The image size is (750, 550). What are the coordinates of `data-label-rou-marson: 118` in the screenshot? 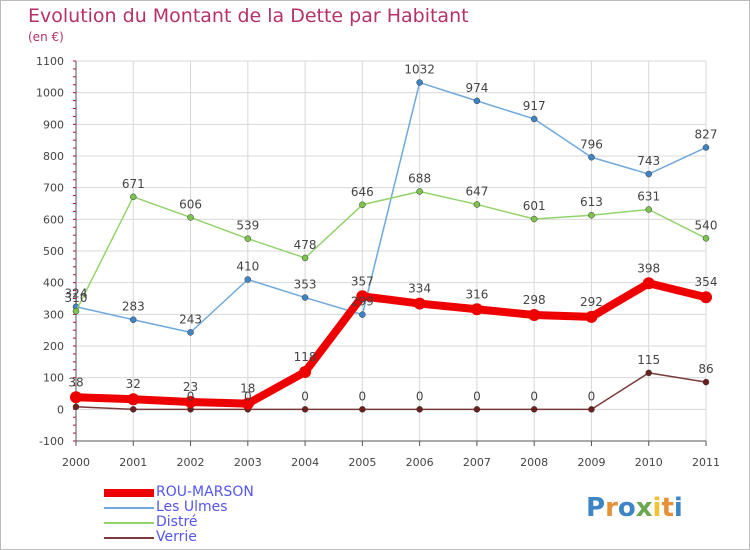 It's located at (305, 357).